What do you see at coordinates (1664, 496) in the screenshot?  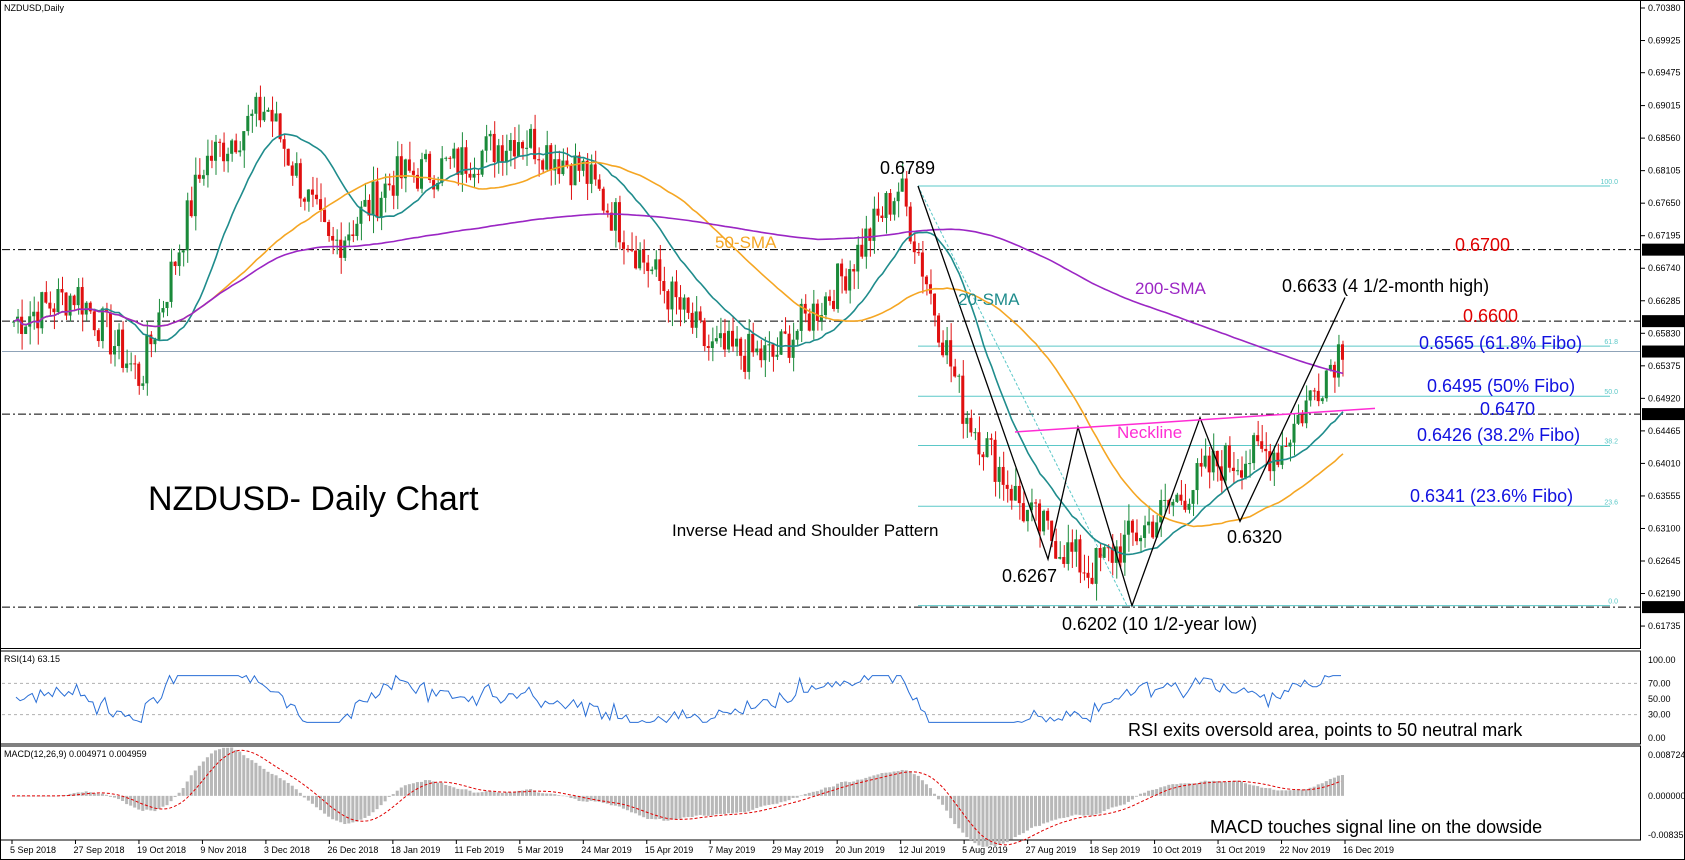 I see `price-tick-label: 0.63555` at bounding box center [1664, 496].